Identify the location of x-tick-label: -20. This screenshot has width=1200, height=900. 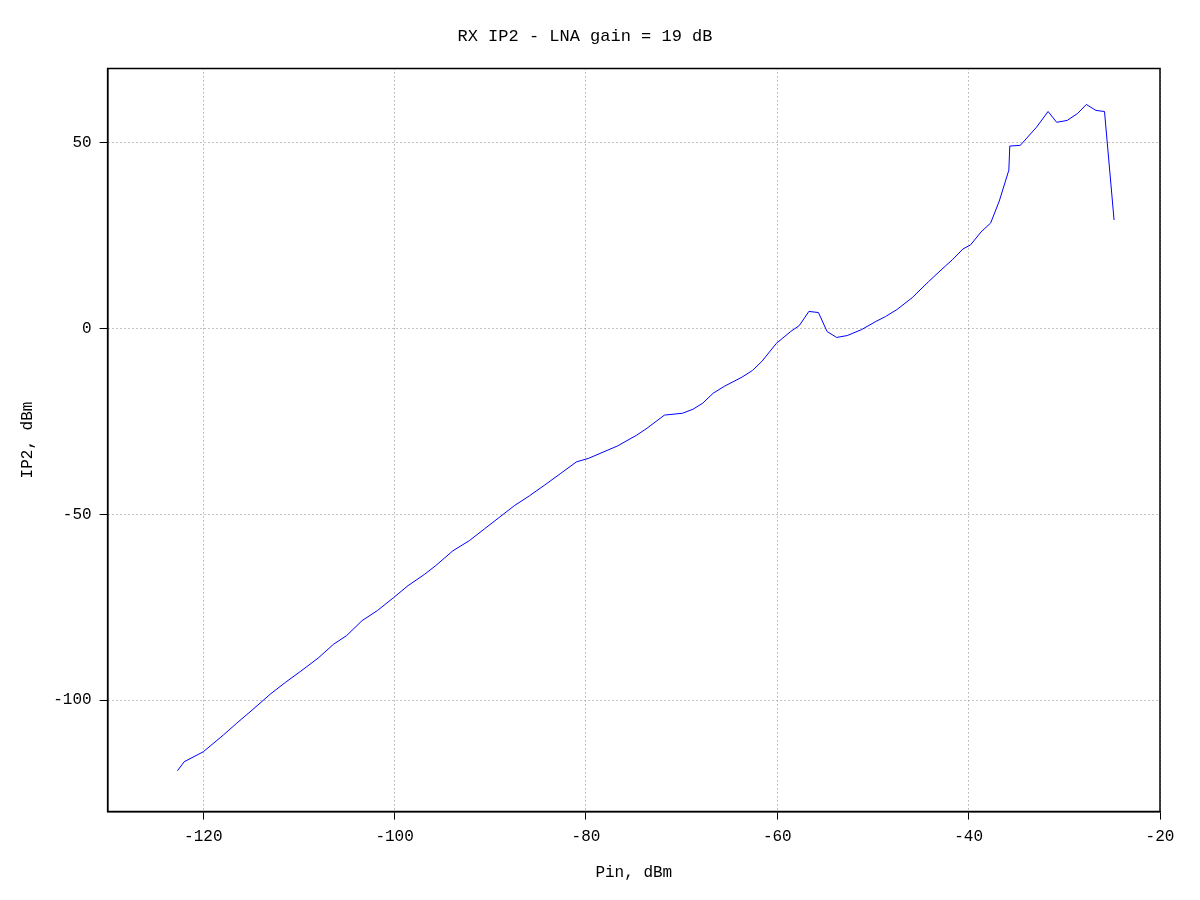
(1160, 837).